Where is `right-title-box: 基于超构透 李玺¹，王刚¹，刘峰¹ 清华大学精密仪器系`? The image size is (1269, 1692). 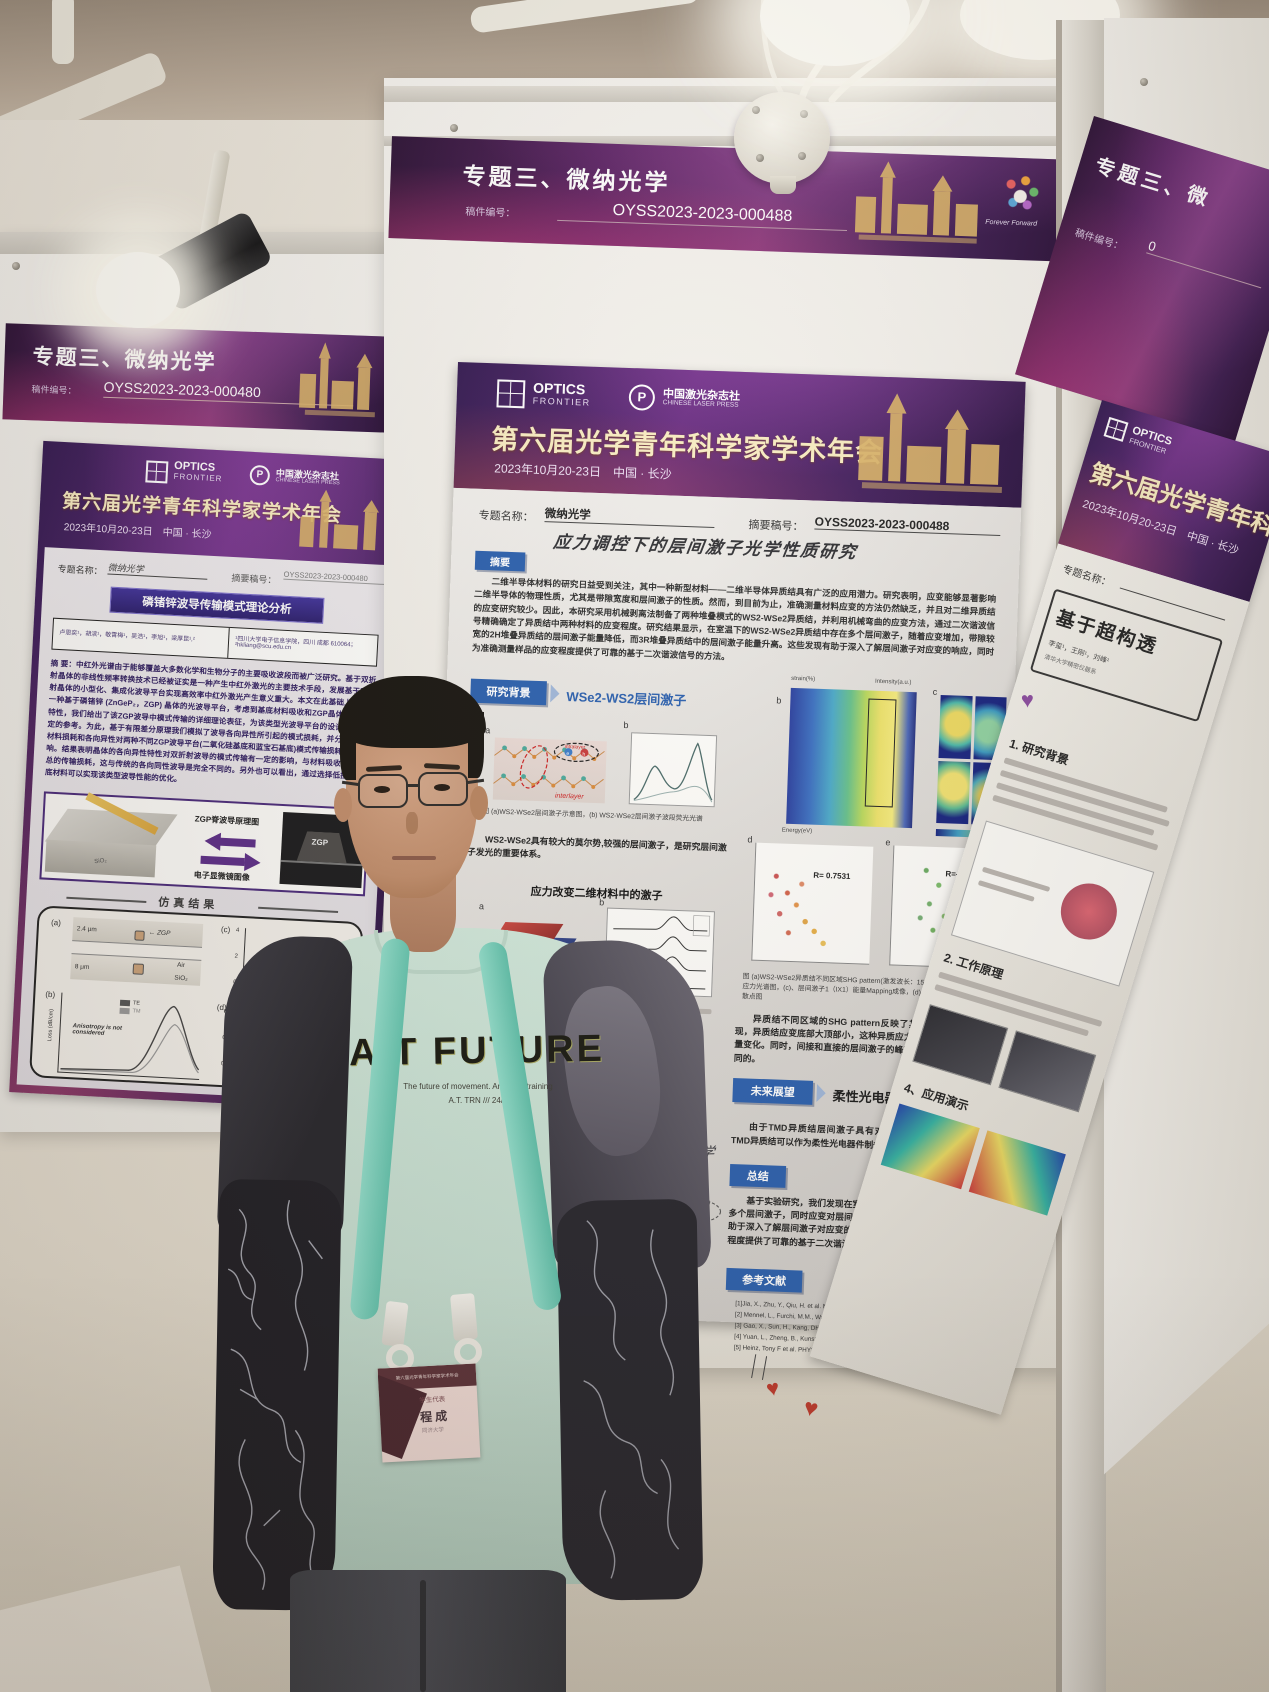
right-title-box: 基于超构透 李玺¹，王刚¹，刘峰¹ 清华大学精密仪器系 is located at coordinates (1126, 655).